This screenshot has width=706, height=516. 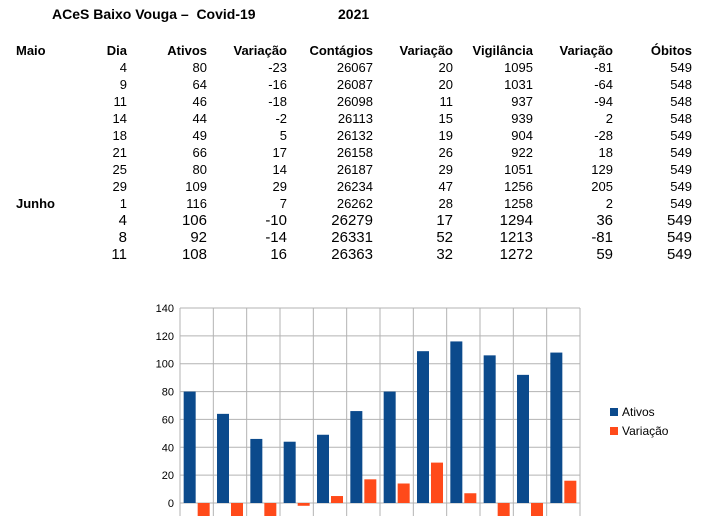 What do you see at coordinates (522, 118) in the screenshot?
I see `table-cell: 939` at bounding box center [522, 118].